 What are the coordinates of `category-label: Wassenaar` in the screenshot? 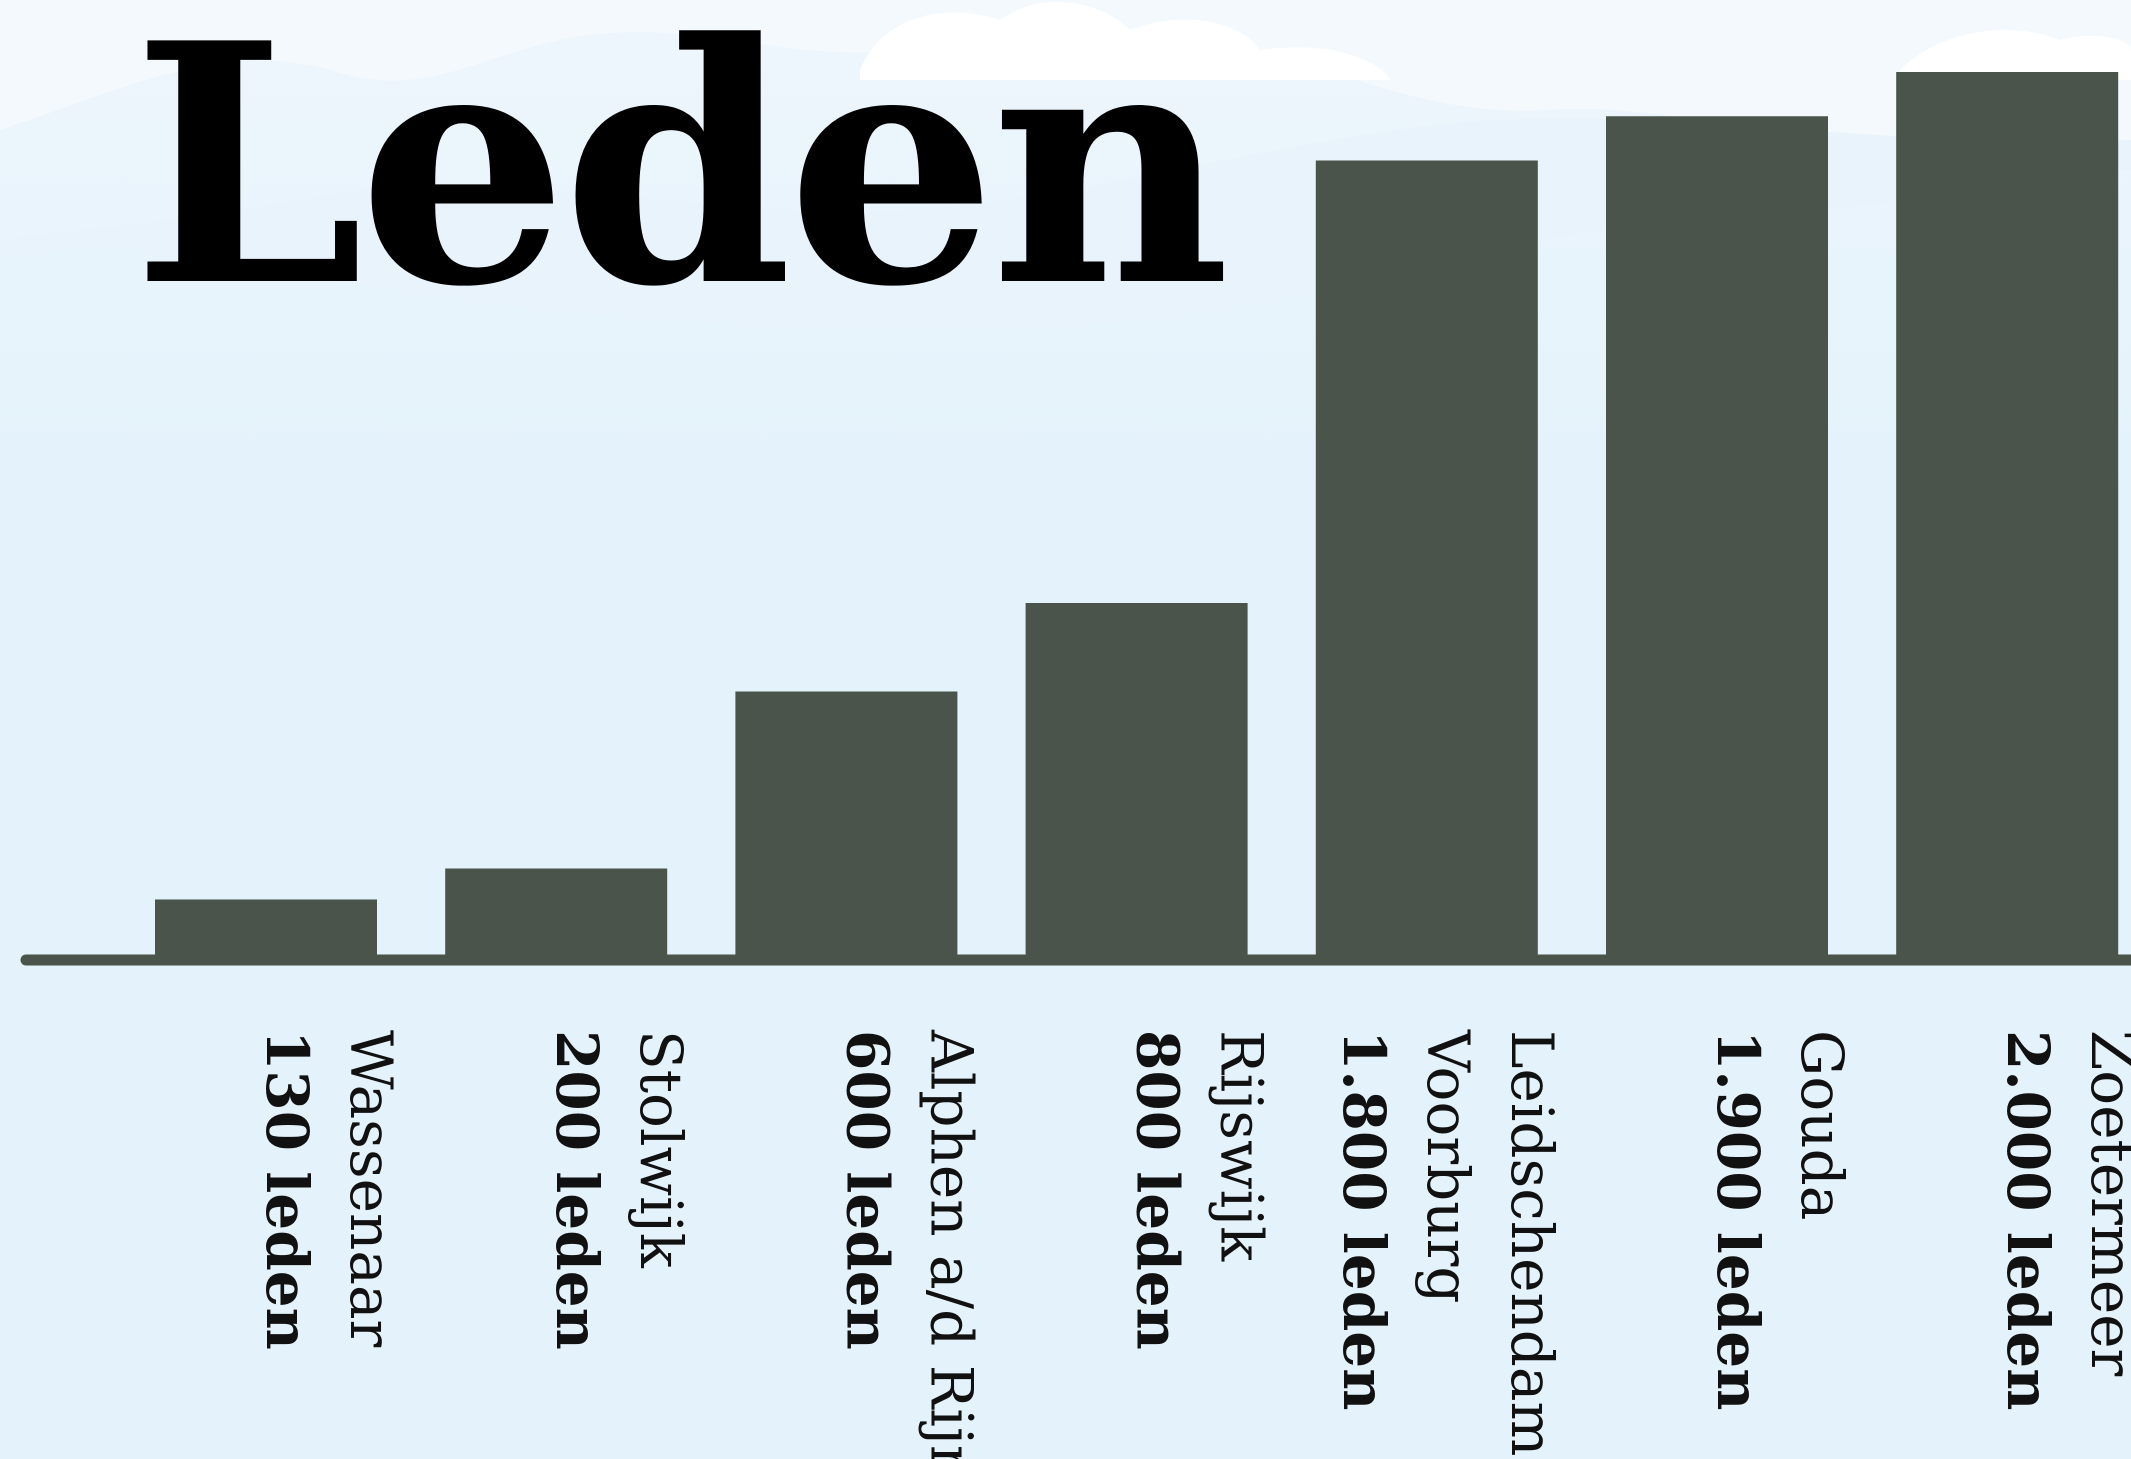 It's located at (371, 1189).